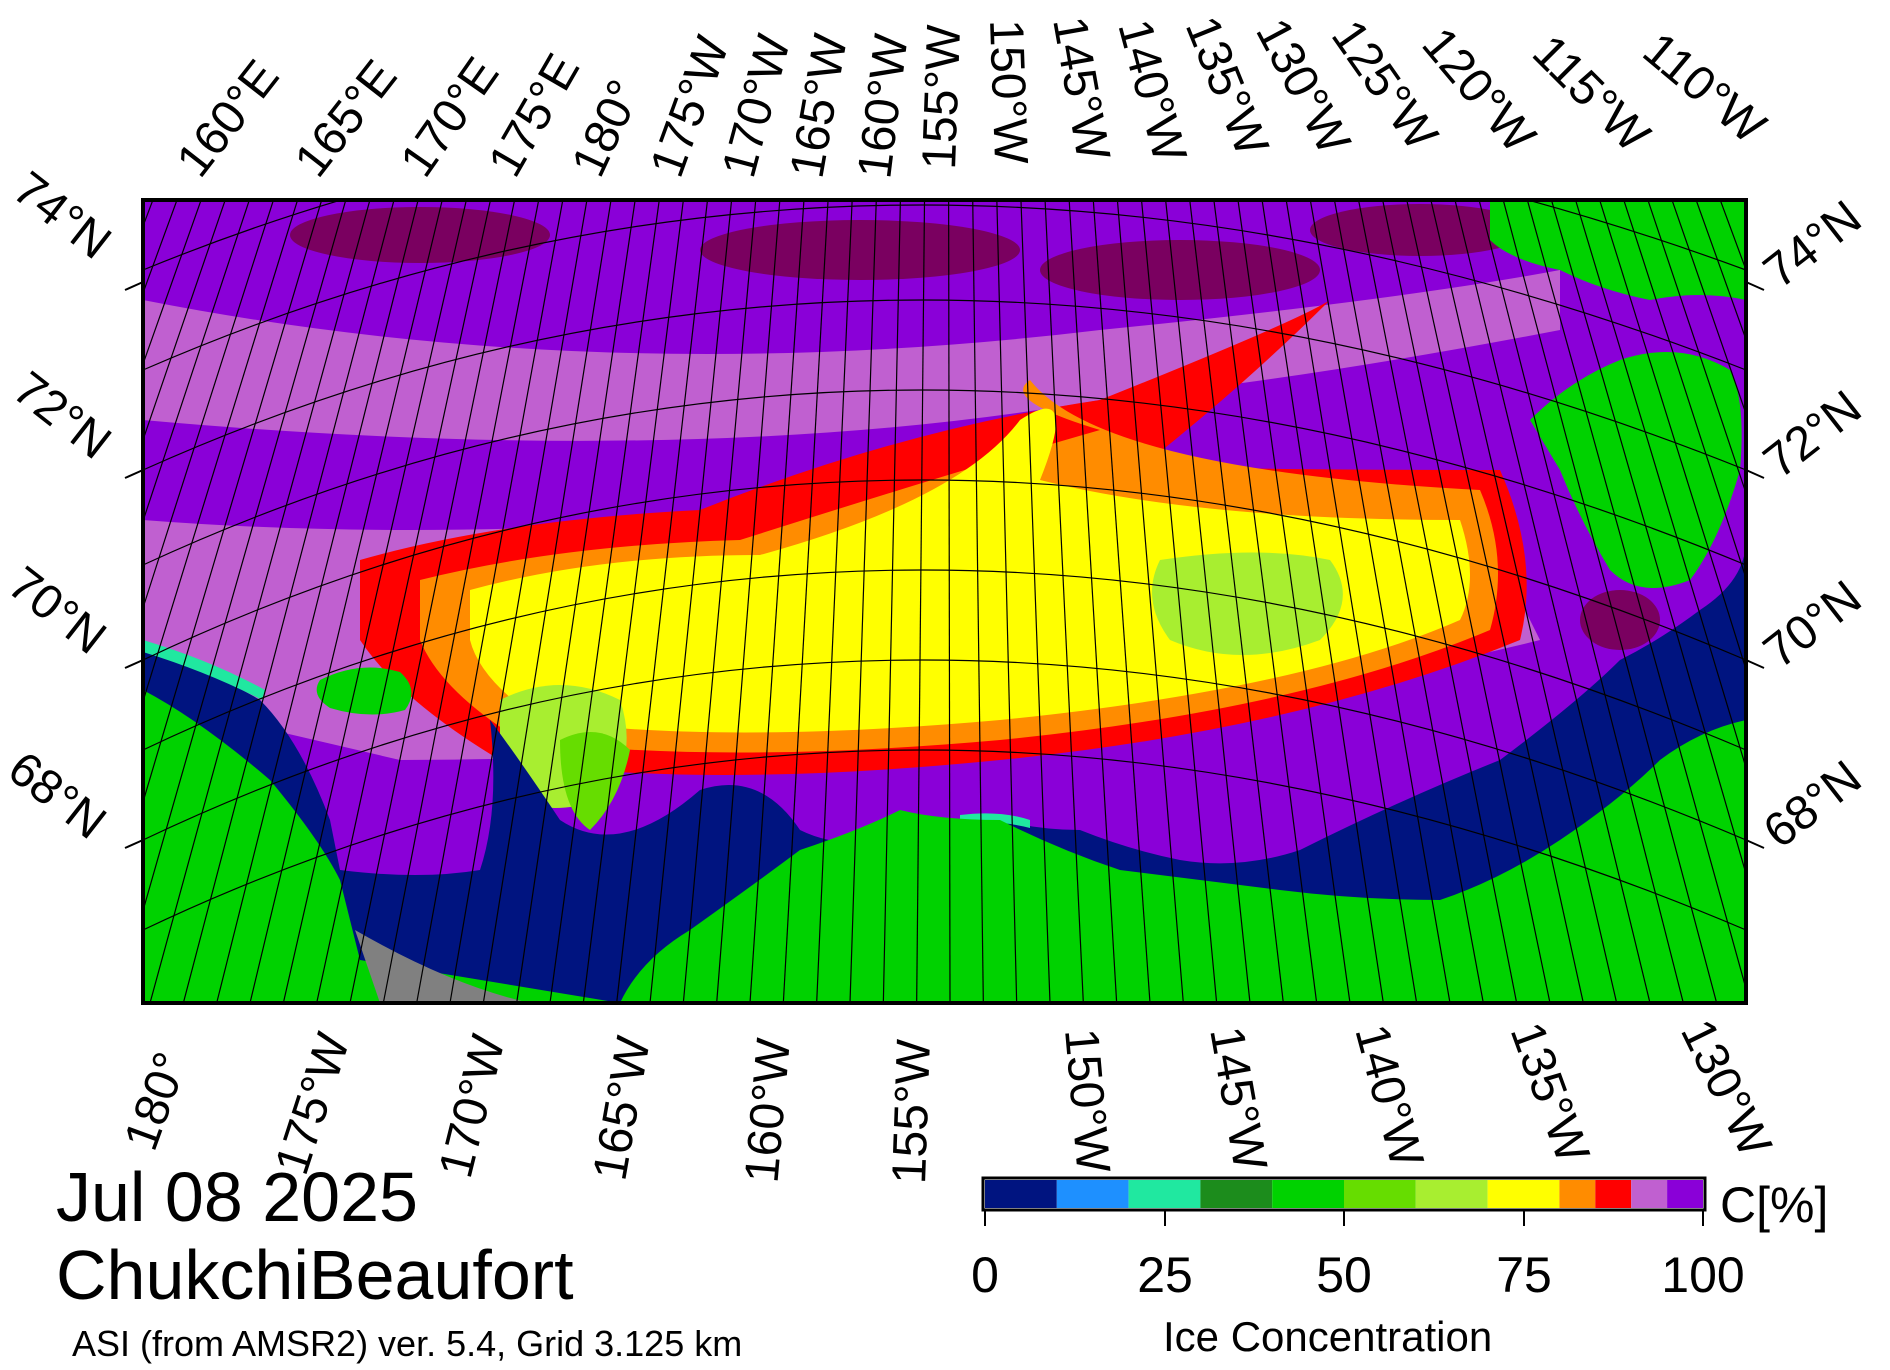 This screenshot has height=1370, width=1890. I want to click on date-title: Jul 08 2025, so click(237, 1197).